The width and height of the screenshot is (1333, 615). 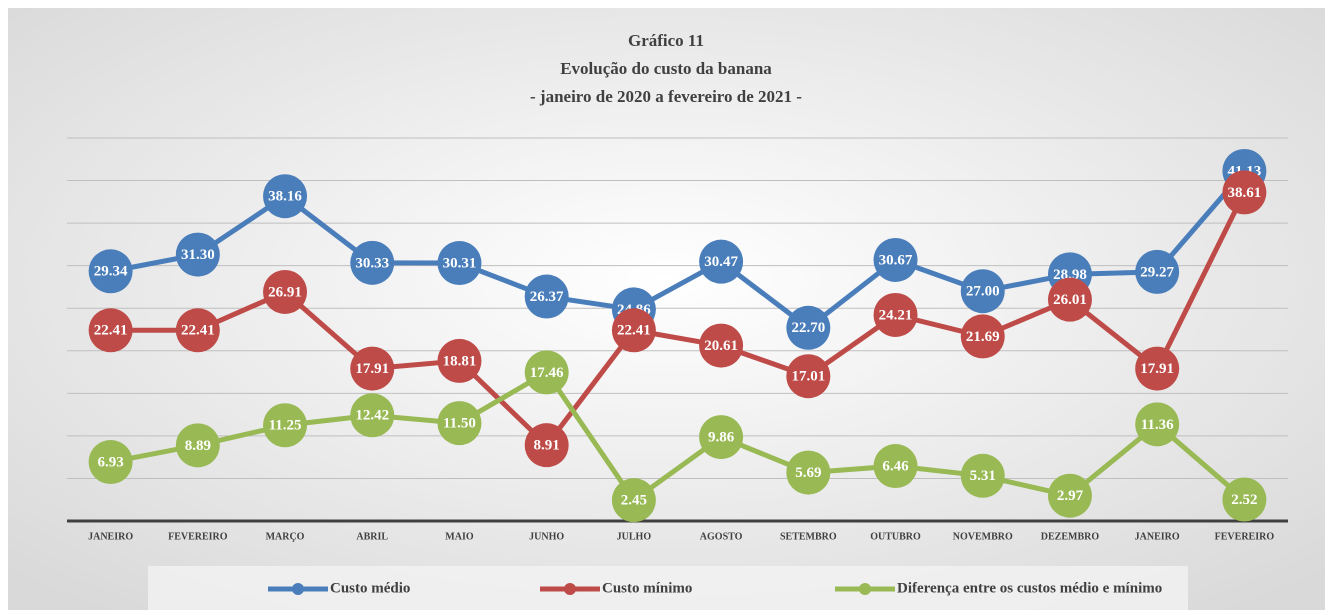 I want to click on x-tick-label: OUTUBRO, so click(x=895, y=536).